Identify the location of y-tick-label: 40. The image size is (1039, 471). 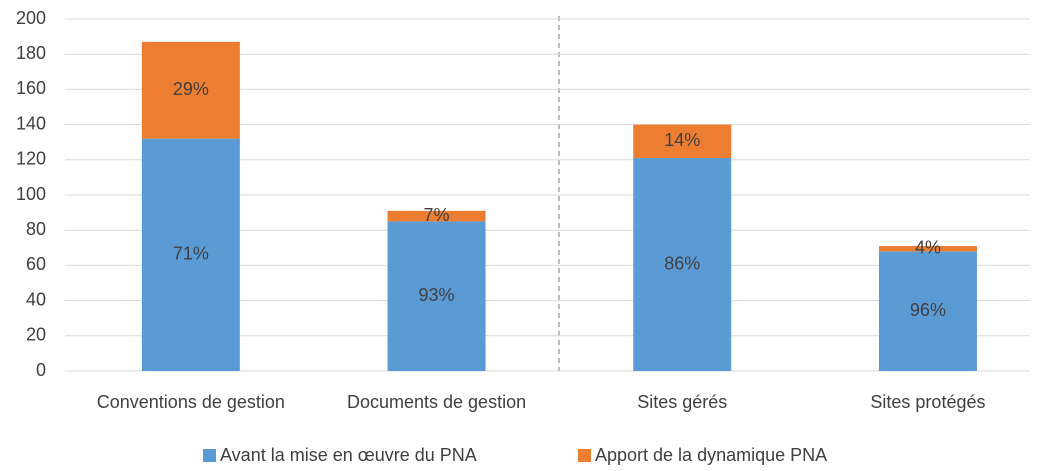
(36, 299).